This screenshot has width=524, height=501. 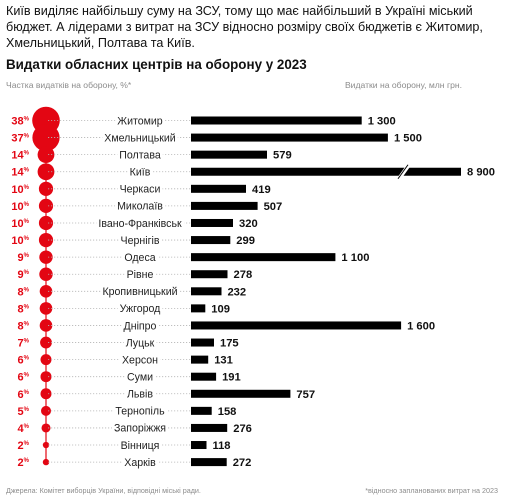 I want to click on city-label: Чернігів, so click(x=140, y=241).